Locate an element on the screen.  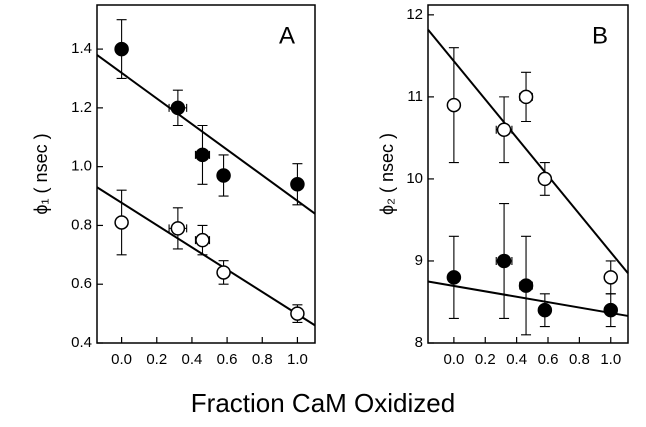
y-tick-label: 0.4 is located at coordinates (81, 342).